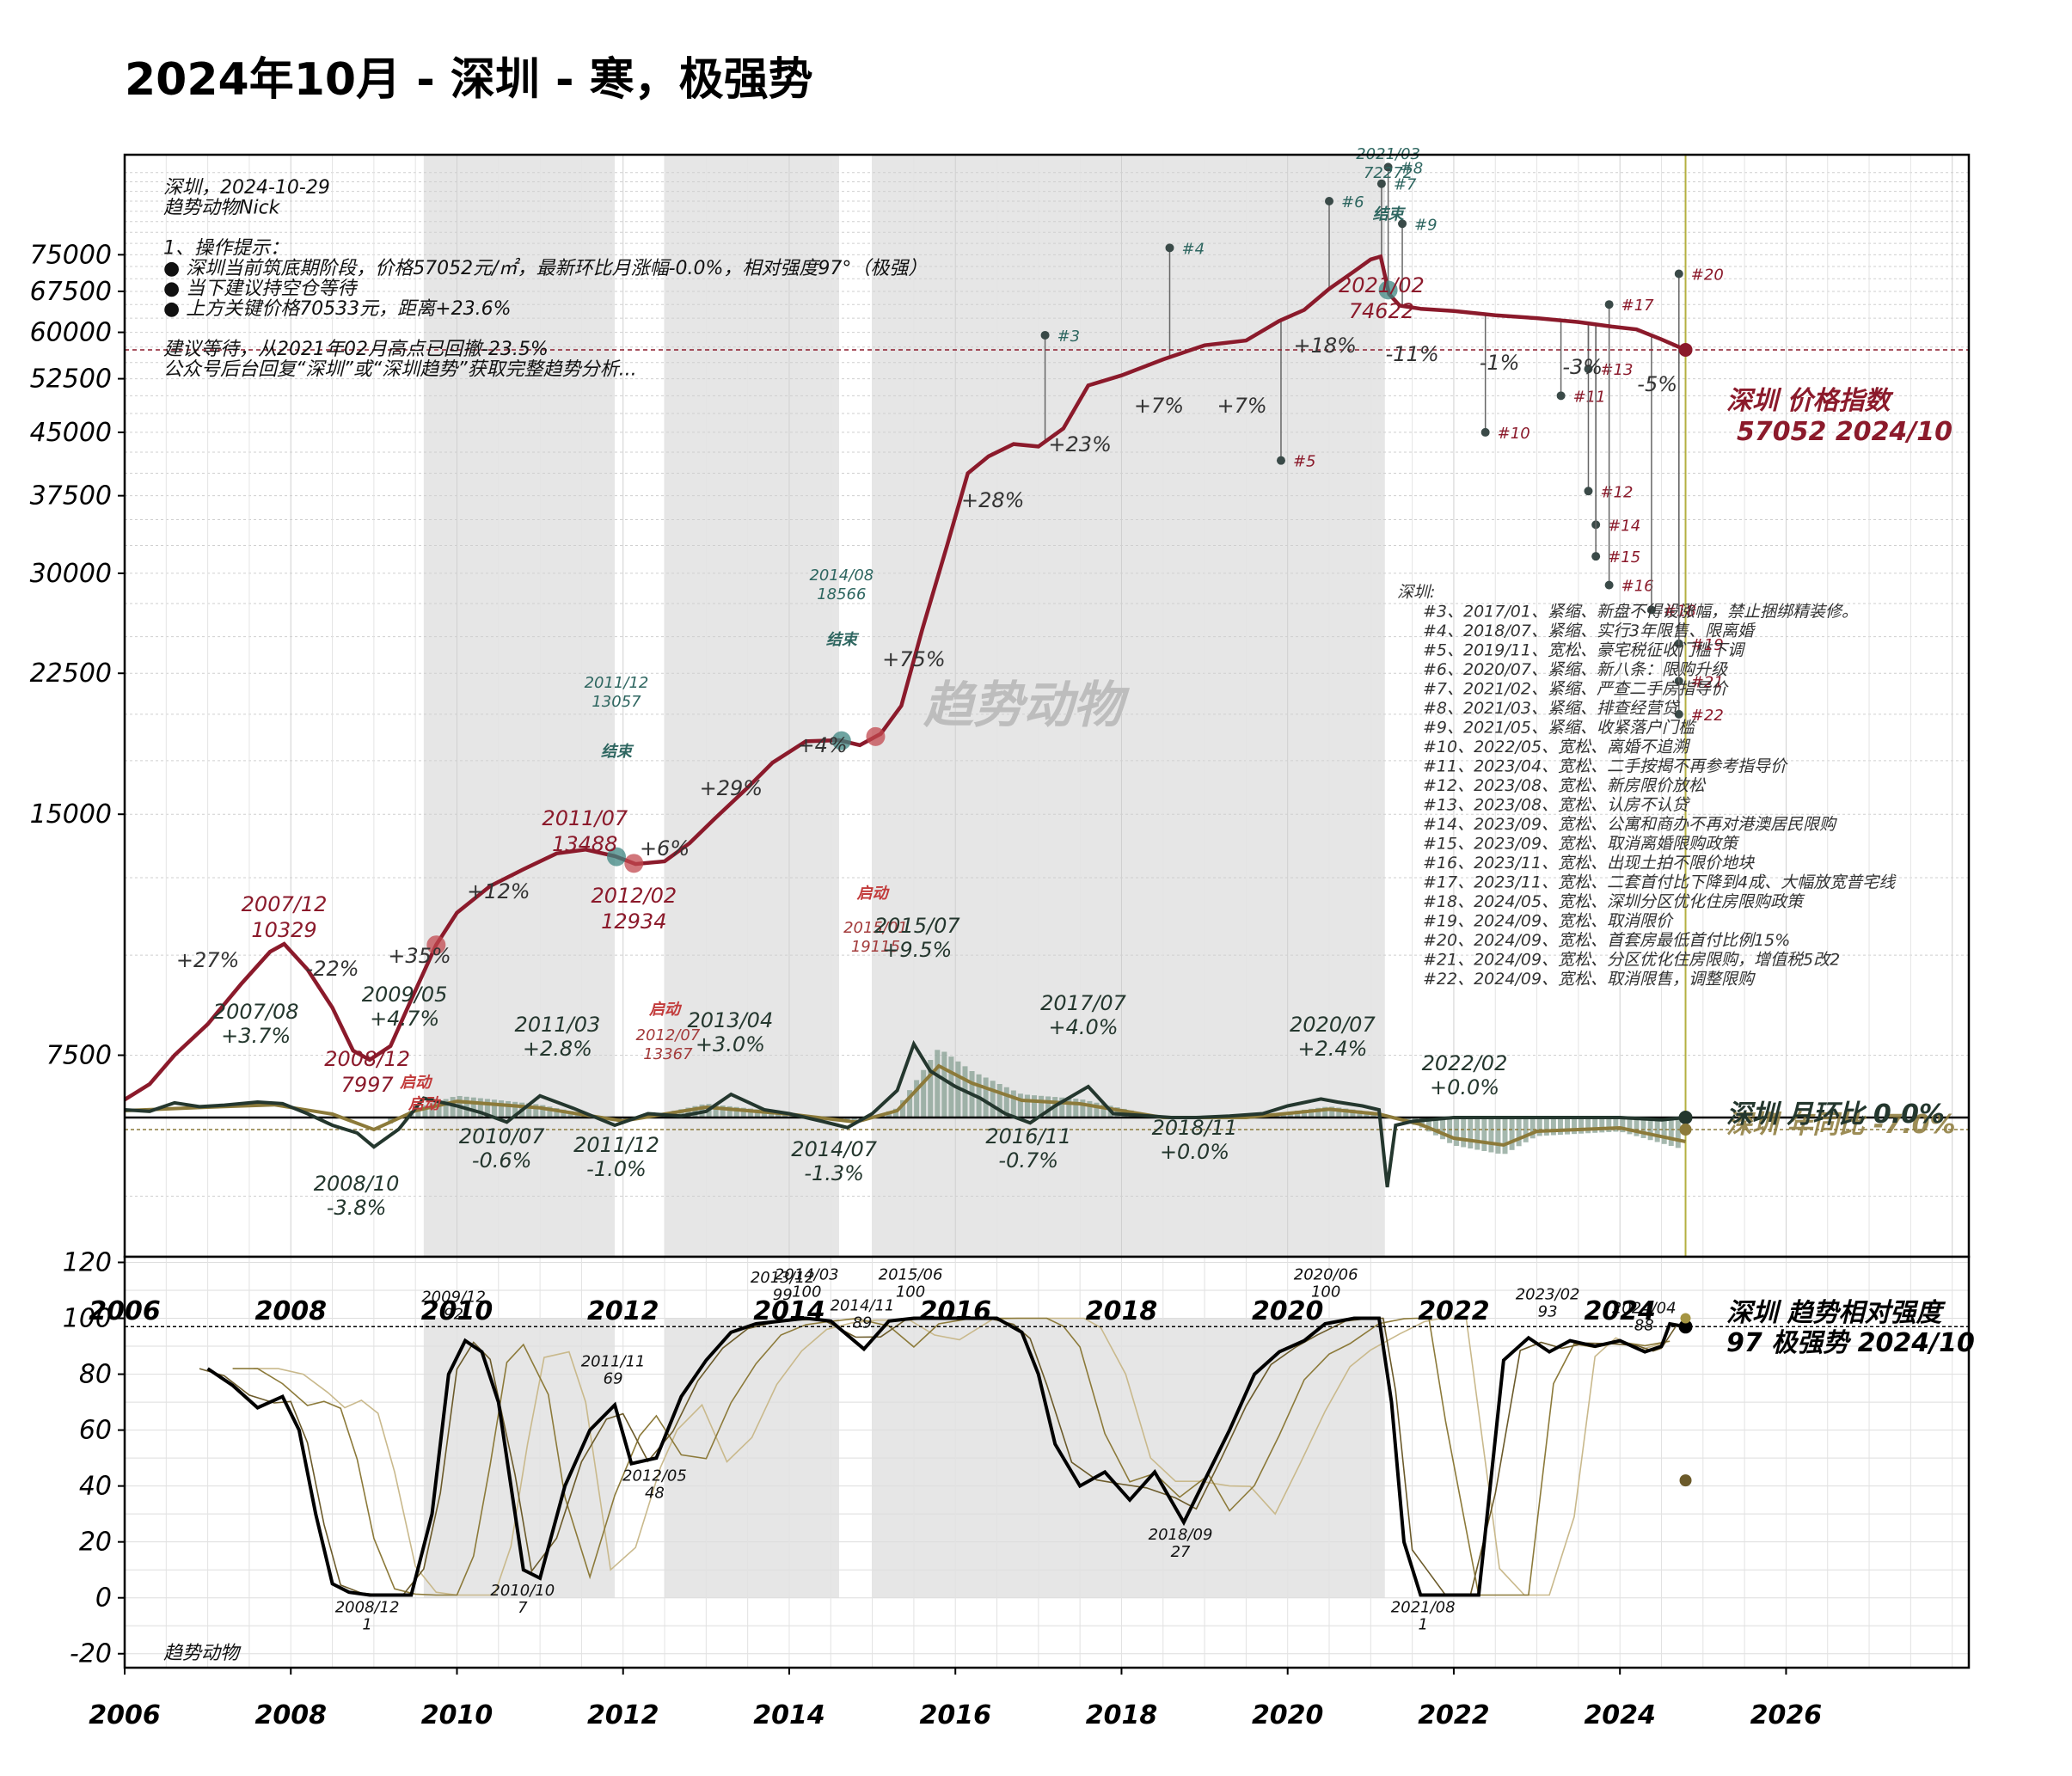 This screenshot has height=1776, width=2072. I want to click on segment-change: +23%, so click(1079, 444).